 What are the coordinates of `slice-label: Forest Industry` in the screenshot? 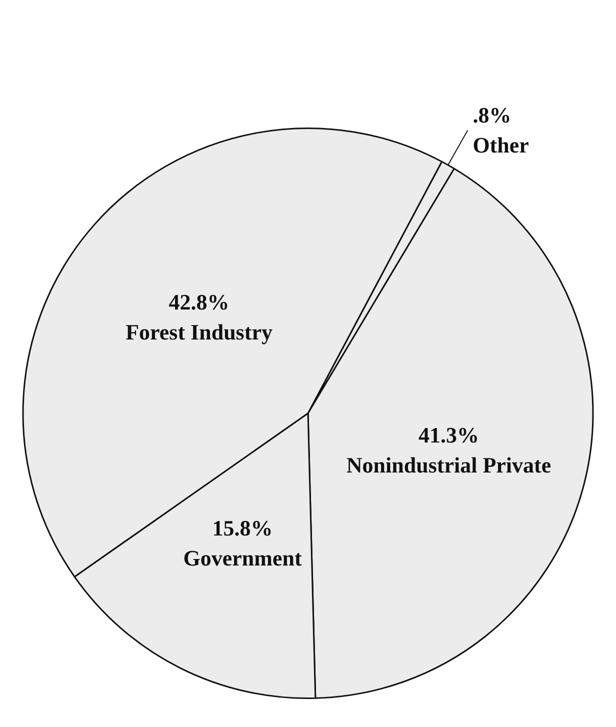 It's located at (199, 331).